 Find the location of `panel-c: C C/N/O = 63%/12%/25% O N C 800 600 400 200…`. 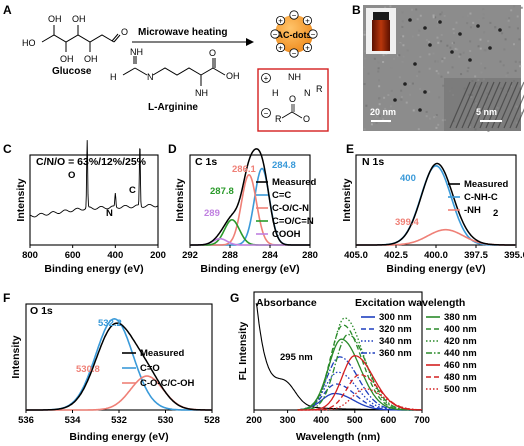

panel-c: C C/N/O = 63%/12%/25% O N C 800 600 400 200… is located at coordinates (84, 207).